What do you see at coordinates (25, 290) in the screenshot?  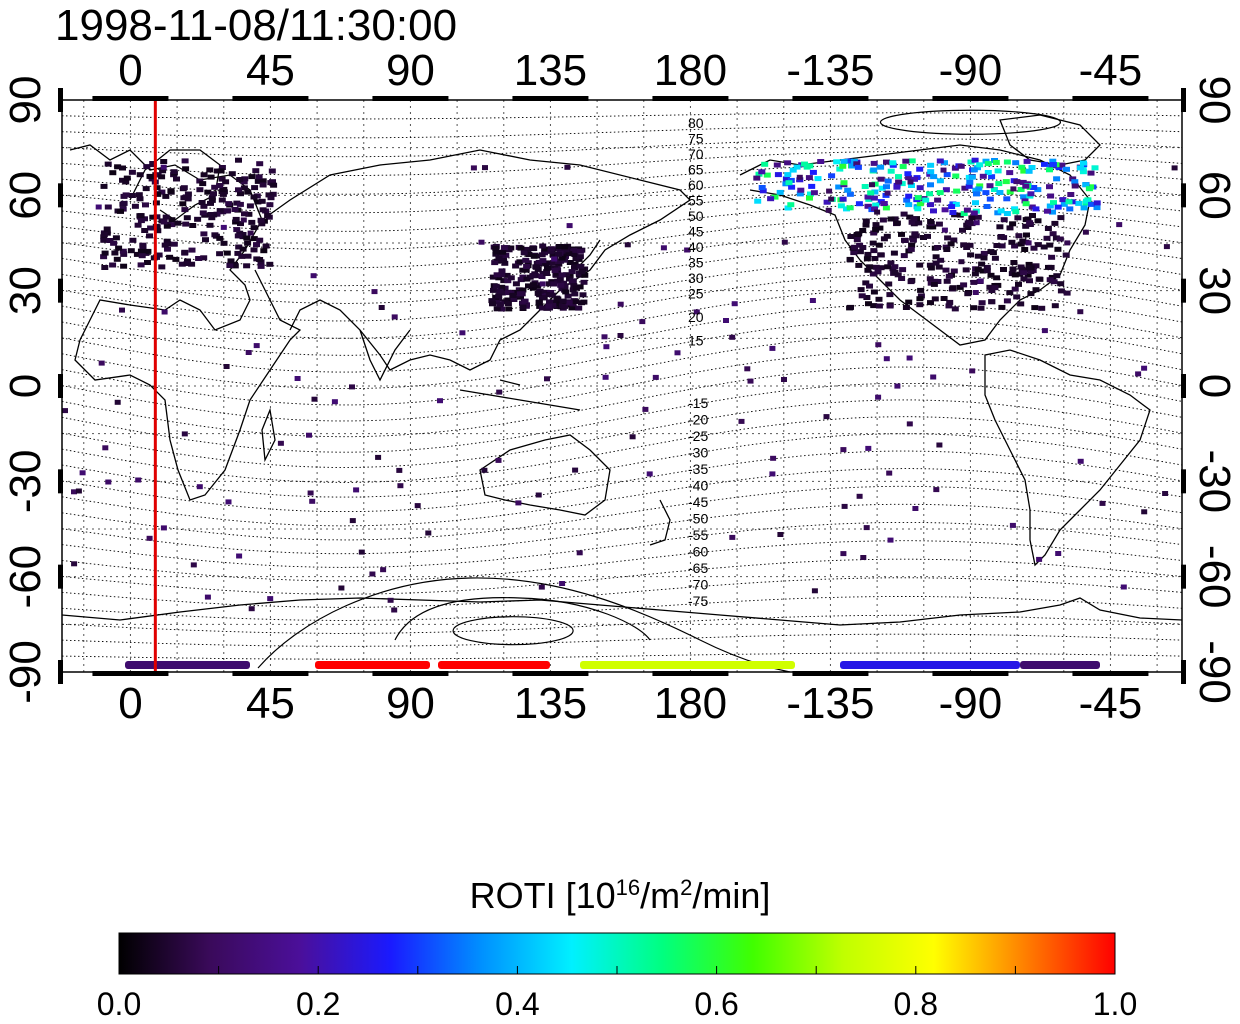 I see `y-tick-label-left: 30` at bounding box center [25, 290].